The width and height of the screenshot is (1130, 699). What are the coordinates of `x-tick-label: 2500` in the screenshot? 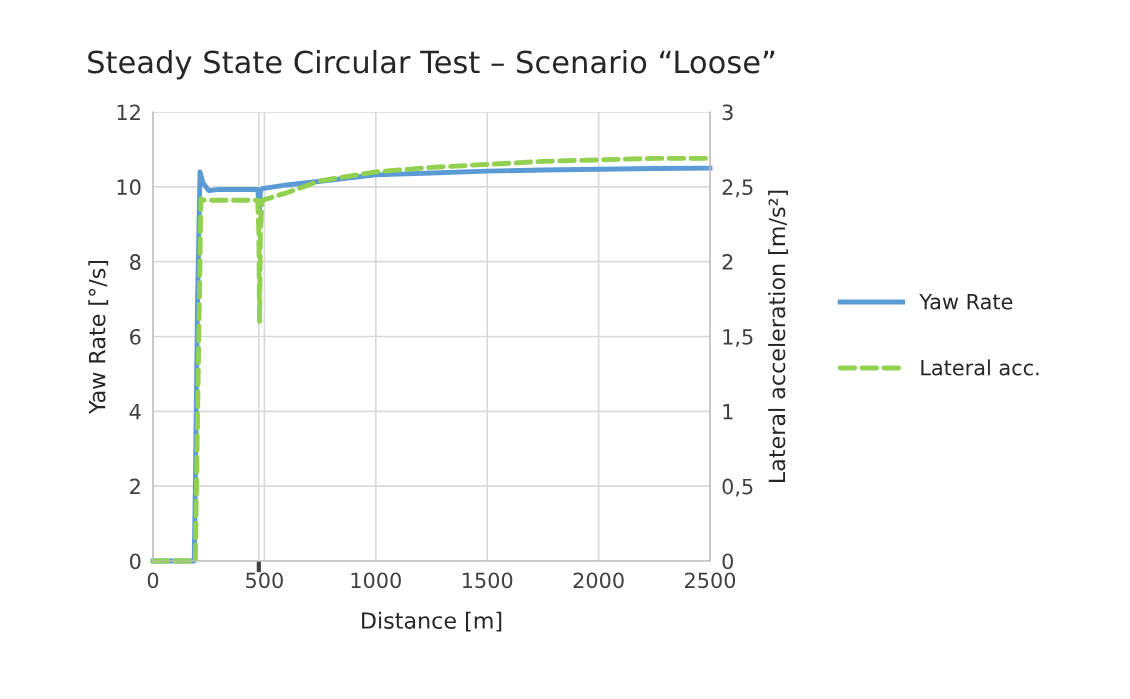 It's located at (710, 580).